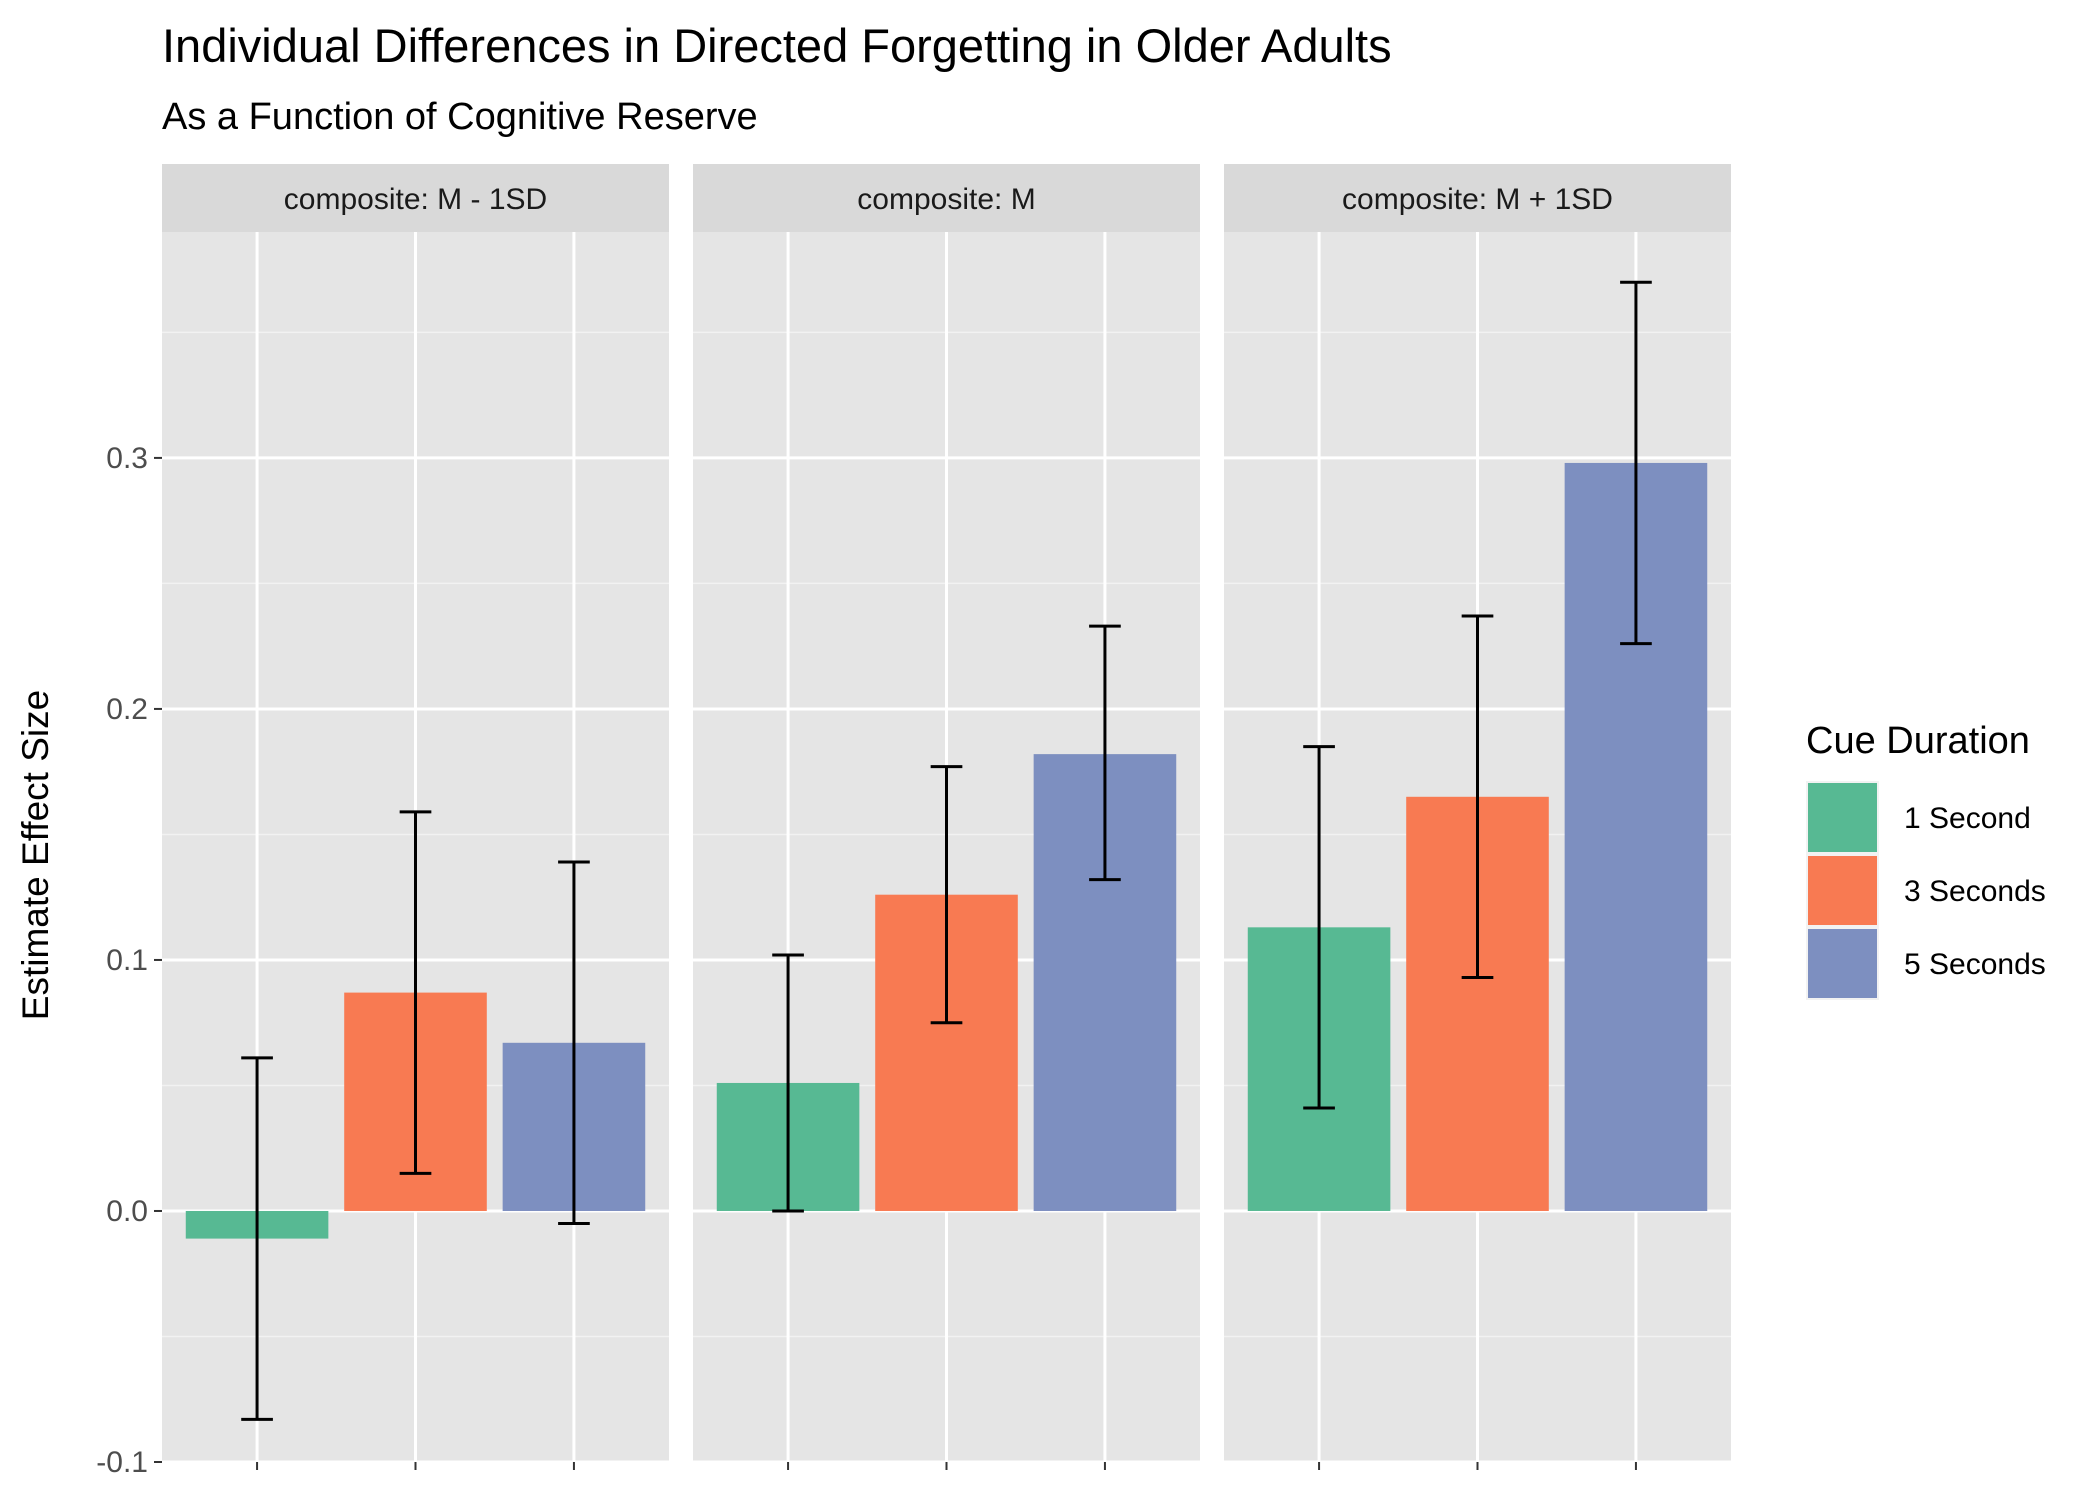 The width and height of the screenshot is (2100, 1500). I want to click on legend: Cue Duration 1 Second 3 Seconds 5 Seconds, so click(1926, 860).